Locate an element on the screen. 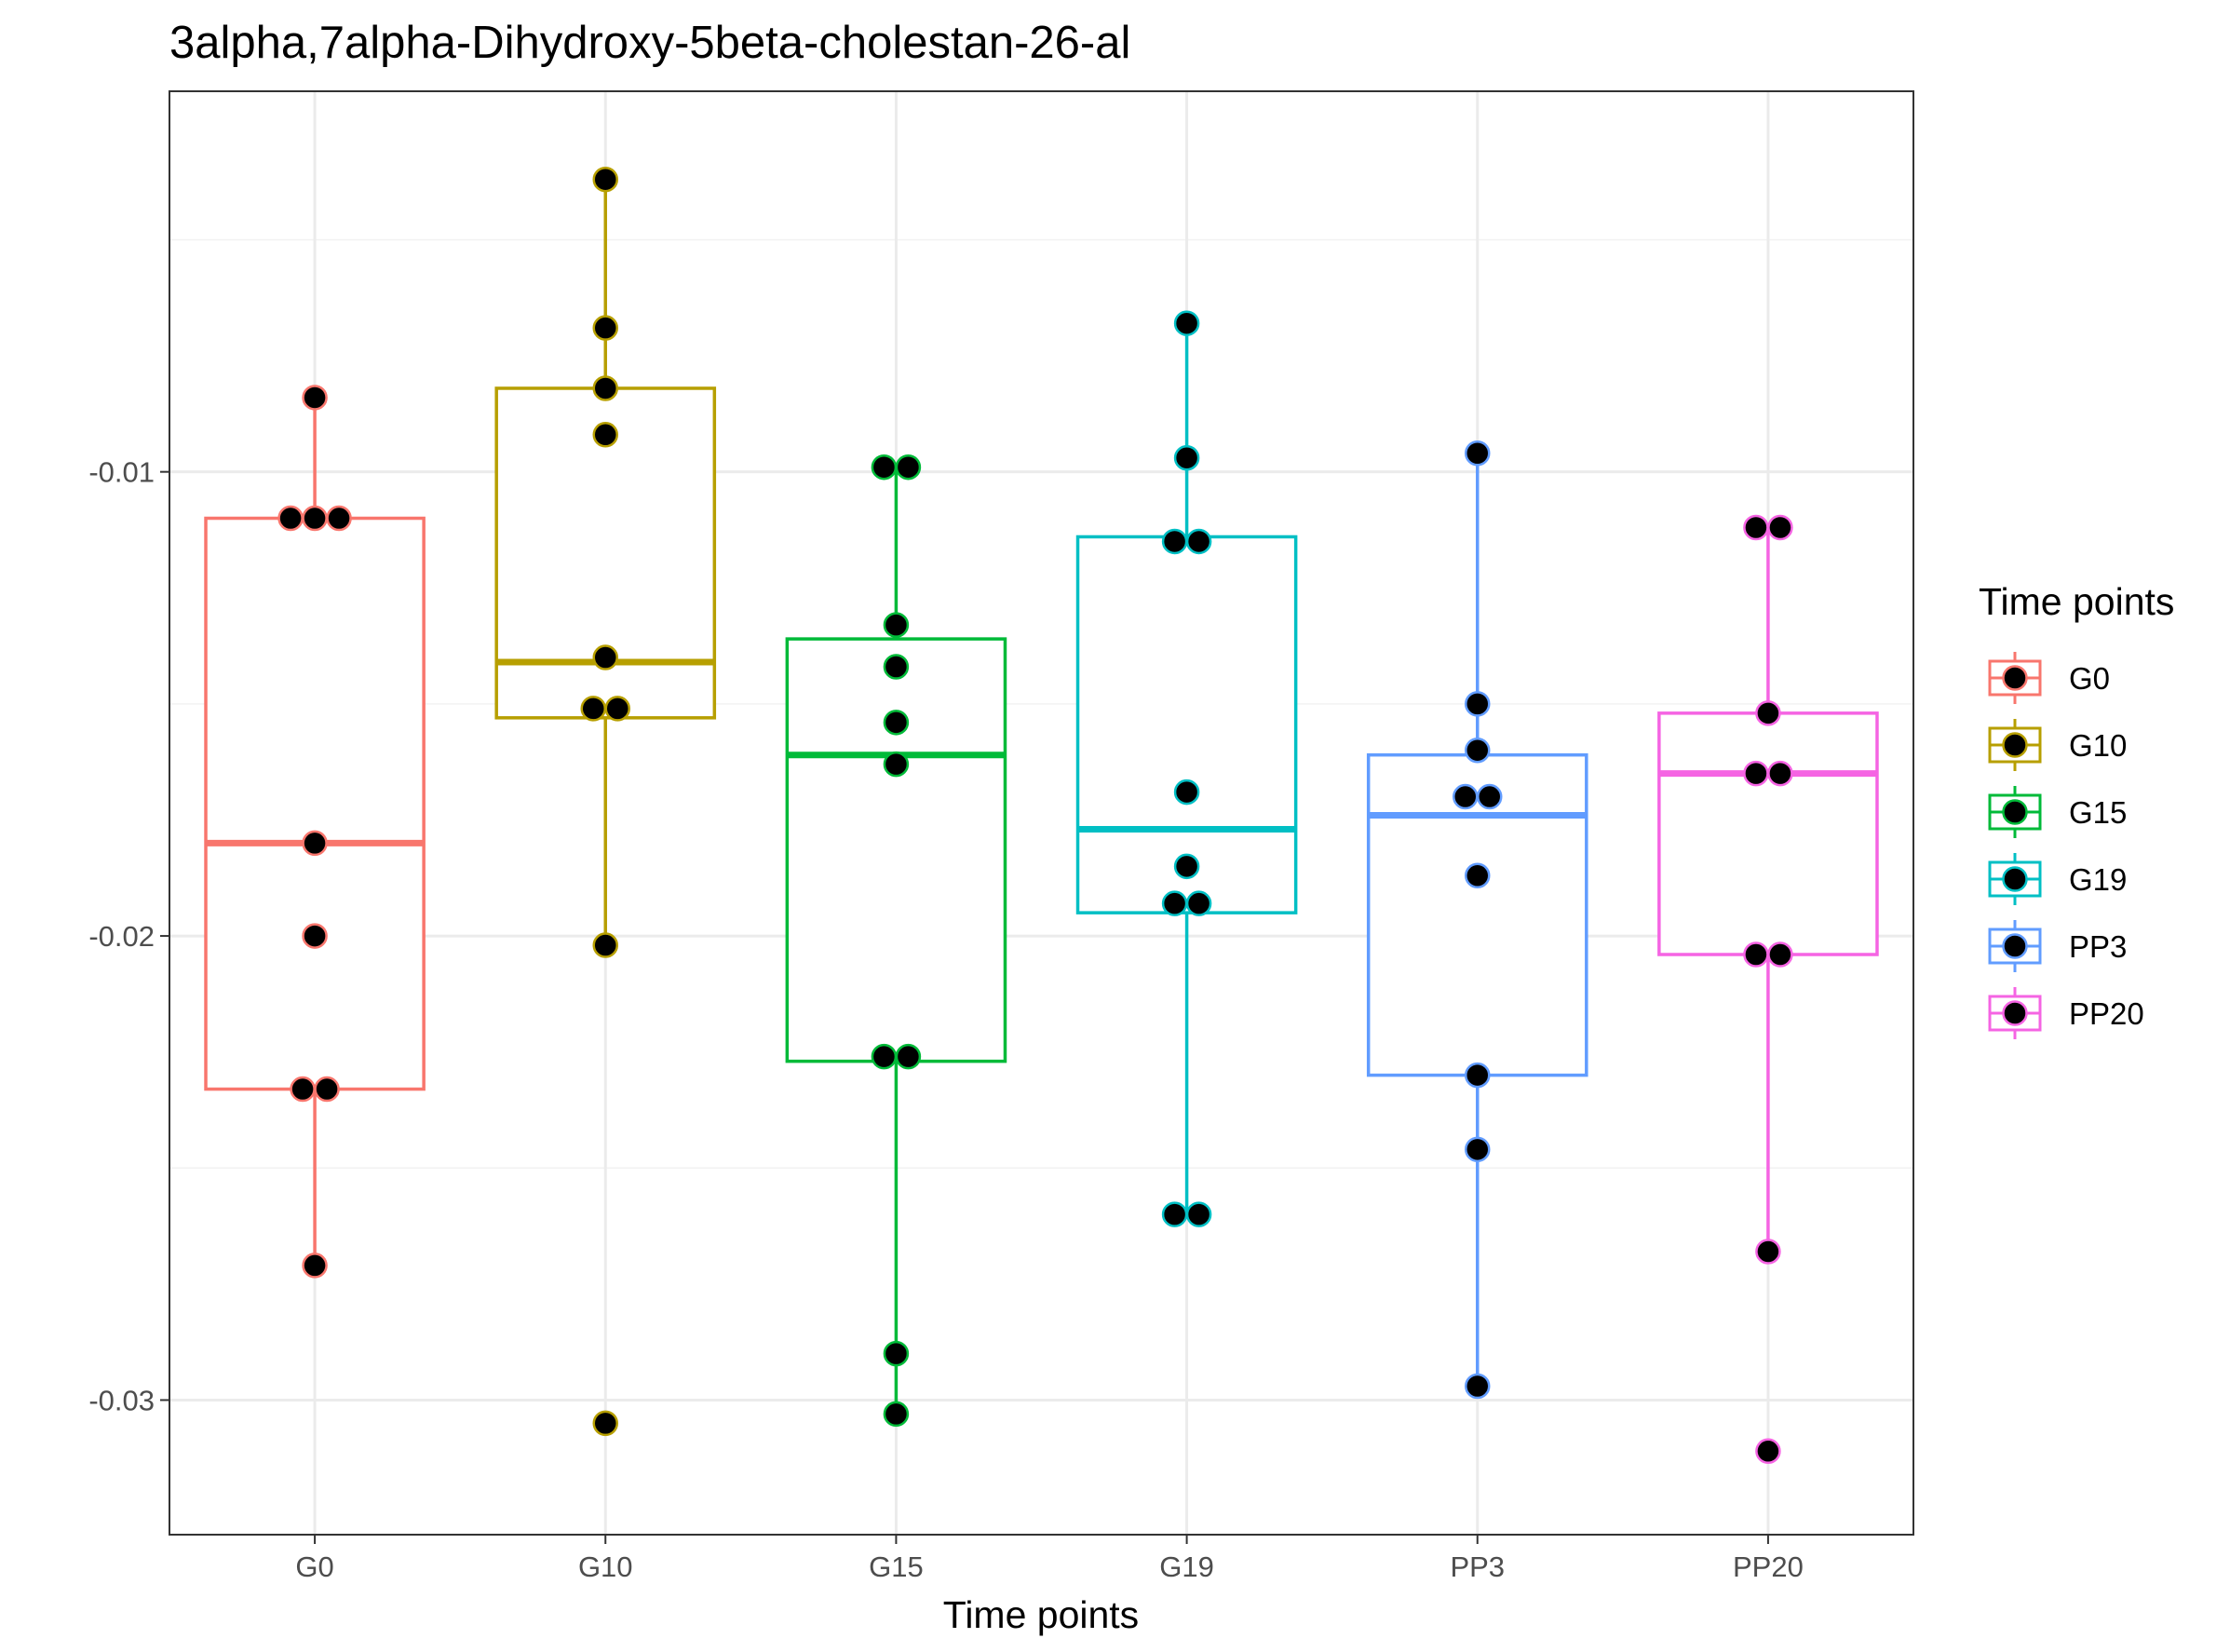  legend-item-PP3: PP3 is located at coordinates (2057, 946).